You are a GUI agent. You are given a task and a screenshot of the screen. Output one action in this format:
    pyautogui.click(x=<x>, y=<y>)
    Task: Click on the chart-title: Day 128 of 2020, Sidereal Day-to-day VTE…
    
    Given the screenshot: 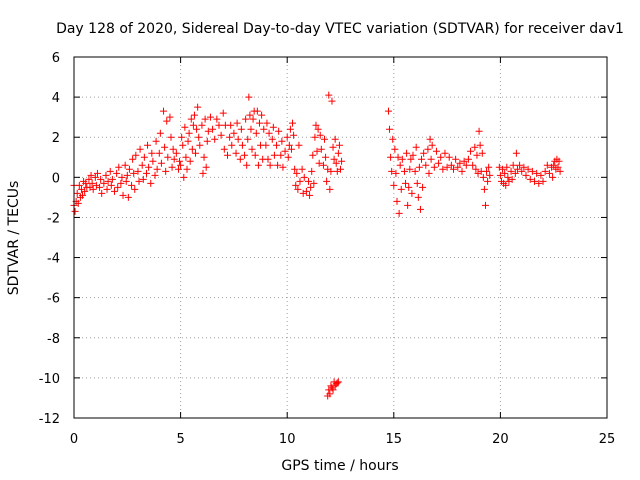 What is the action you would take?
    pyautogui.click(x=340, y=29)
    